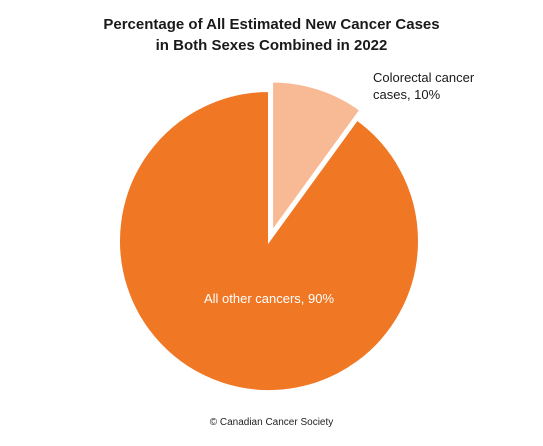  I want to click on slice-label-1: All other cancers, 90%, so click(269, 298).